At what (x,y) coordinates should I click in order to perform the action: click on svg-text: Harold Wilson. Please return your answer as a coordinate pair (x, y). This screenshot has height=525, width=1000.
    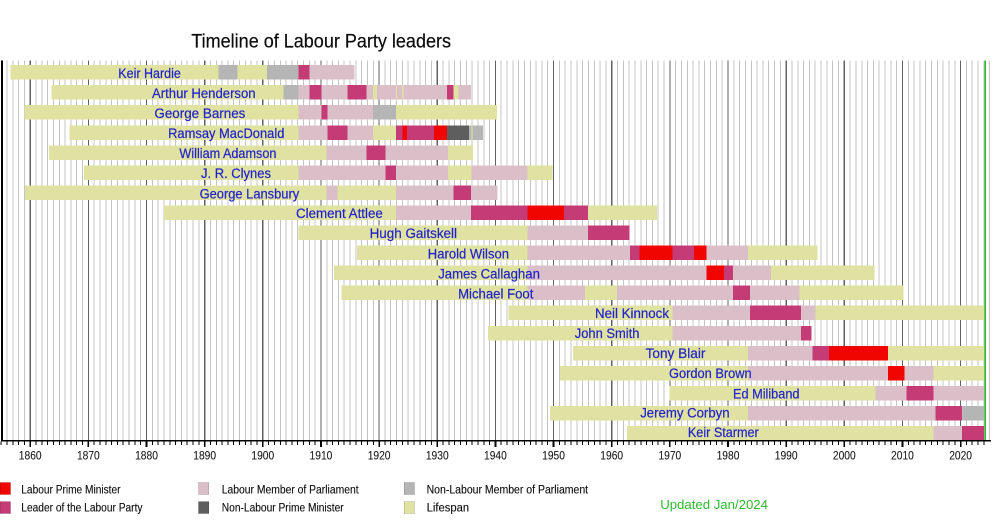
    Looking at the image, I should click on (468, 254).